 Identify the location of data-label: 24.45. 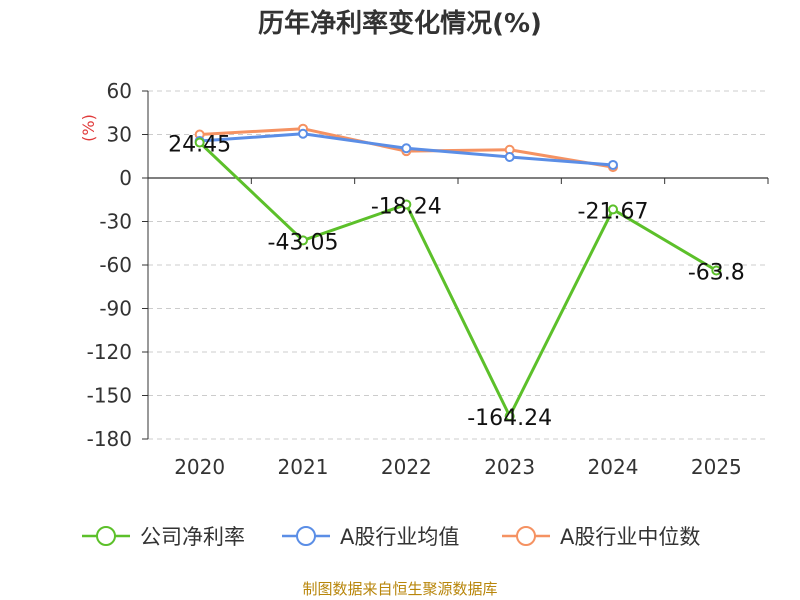
(199, 145).